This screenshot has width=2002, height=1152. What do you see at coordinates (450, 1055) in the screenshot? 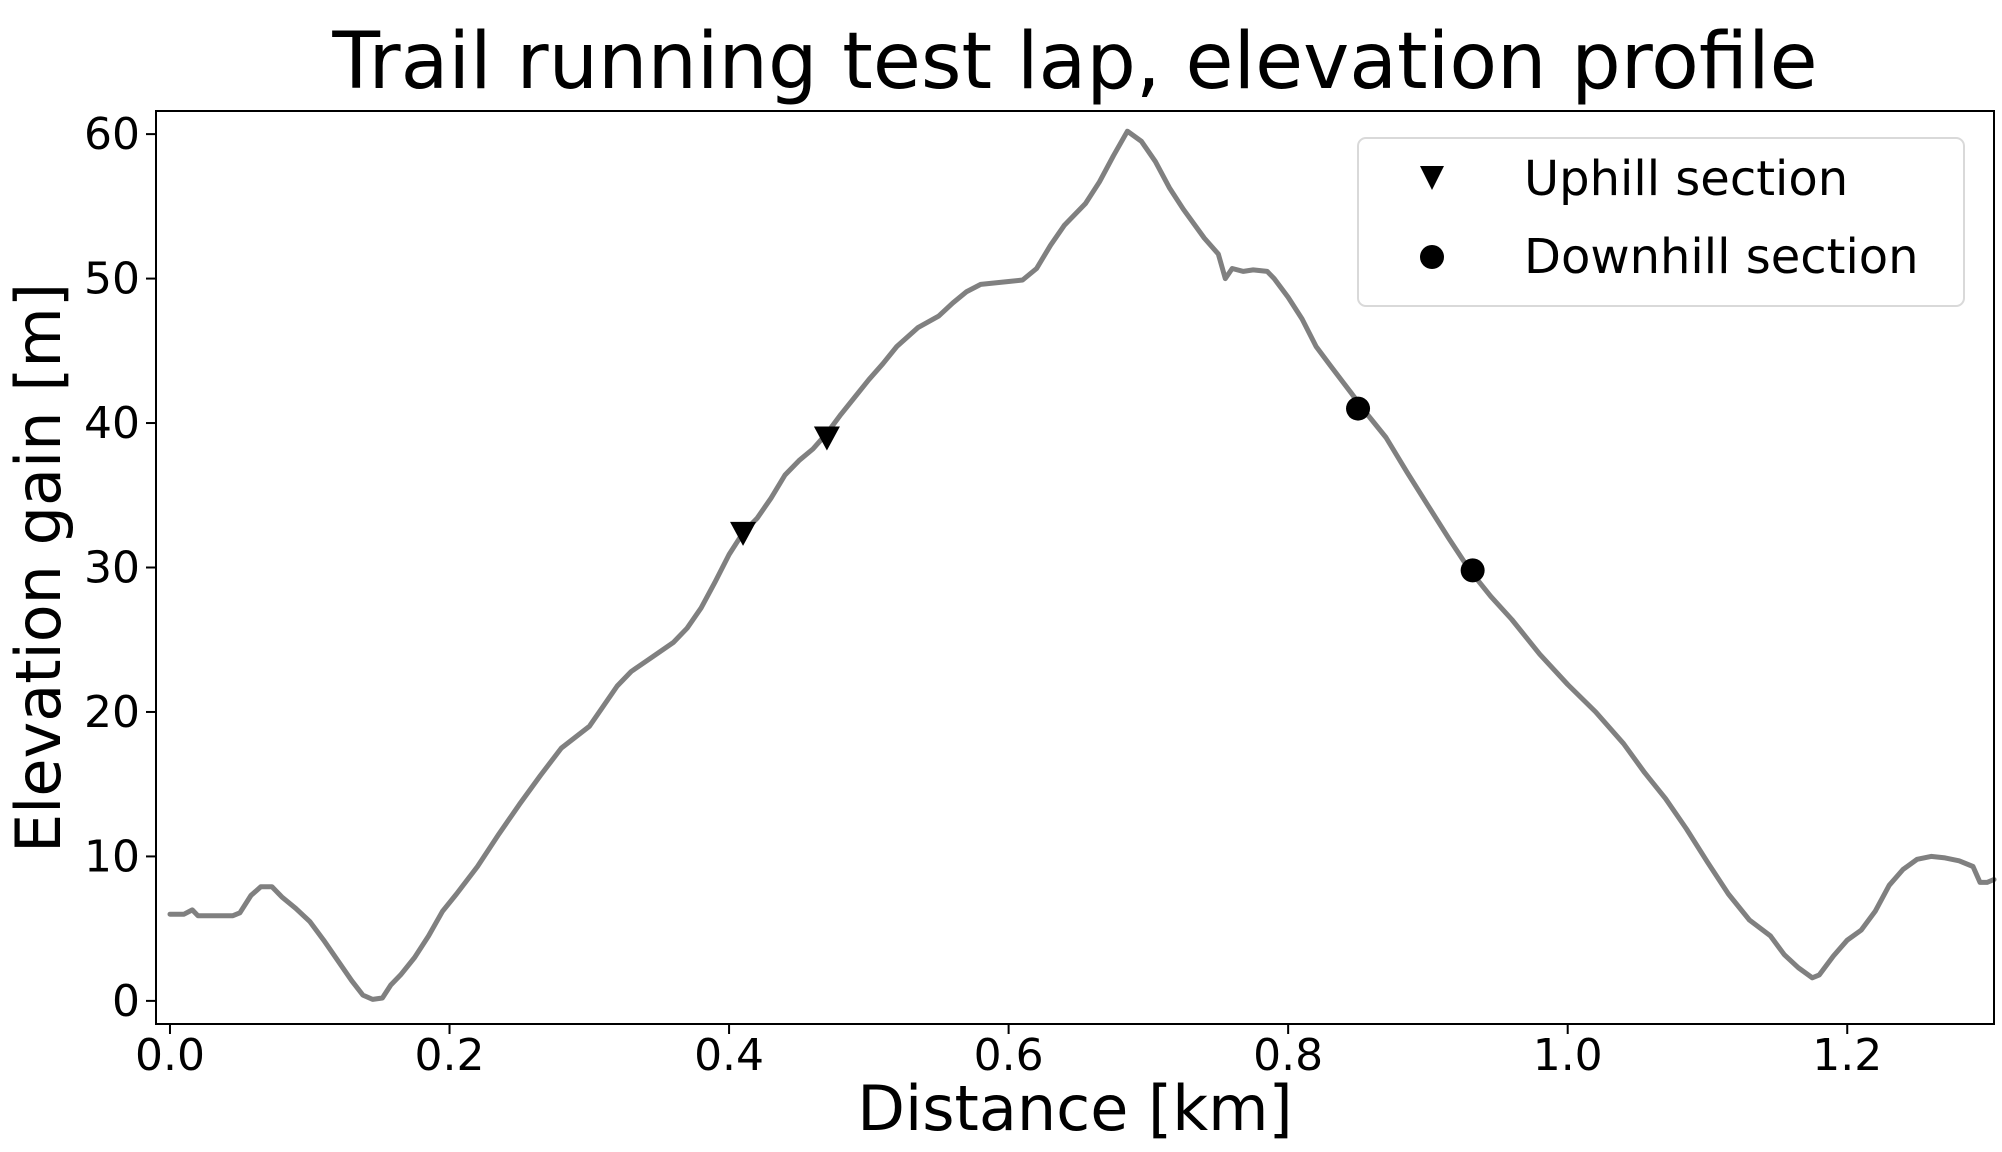
I see `x-tick-label: 0.2` at bounding box center [450, 1055].